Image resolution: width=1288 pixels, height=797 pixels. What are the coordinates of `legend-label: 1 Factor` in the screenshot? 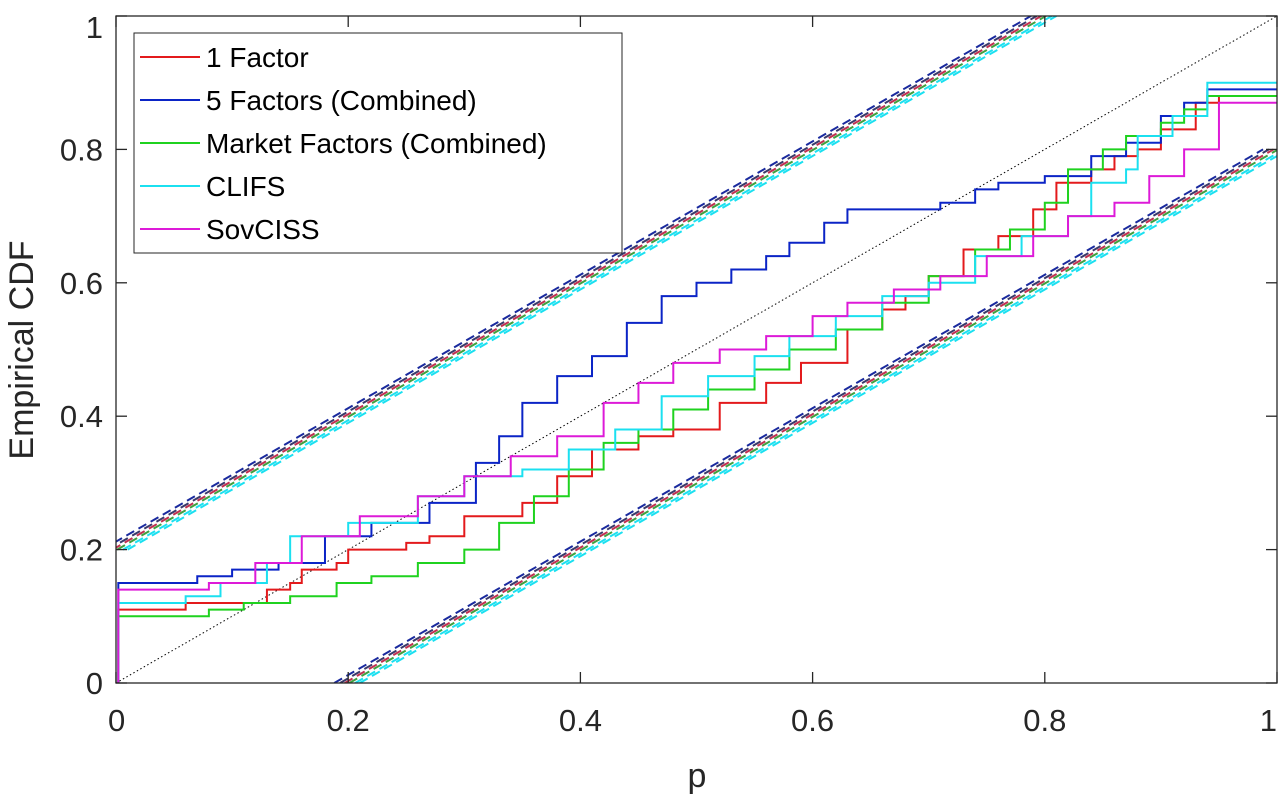 It's located at (257, 57).